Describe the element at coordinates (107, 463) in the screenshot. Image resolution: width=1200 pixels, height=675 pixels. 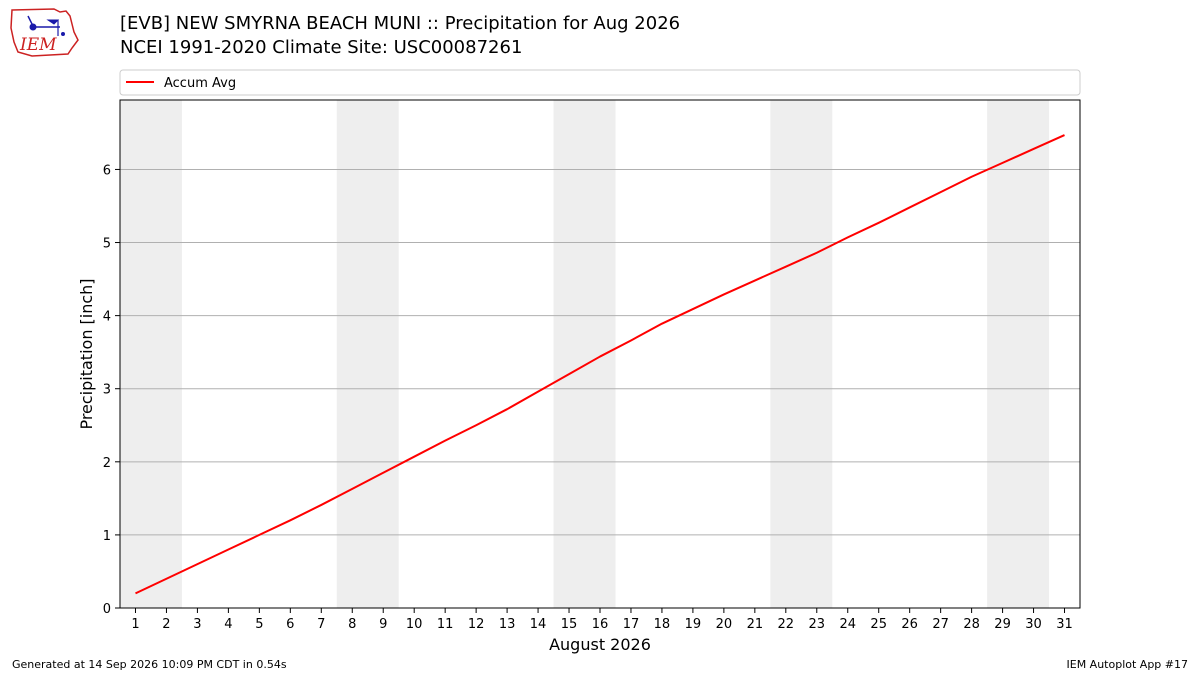
I see `y-tick-label: 2` at that location.